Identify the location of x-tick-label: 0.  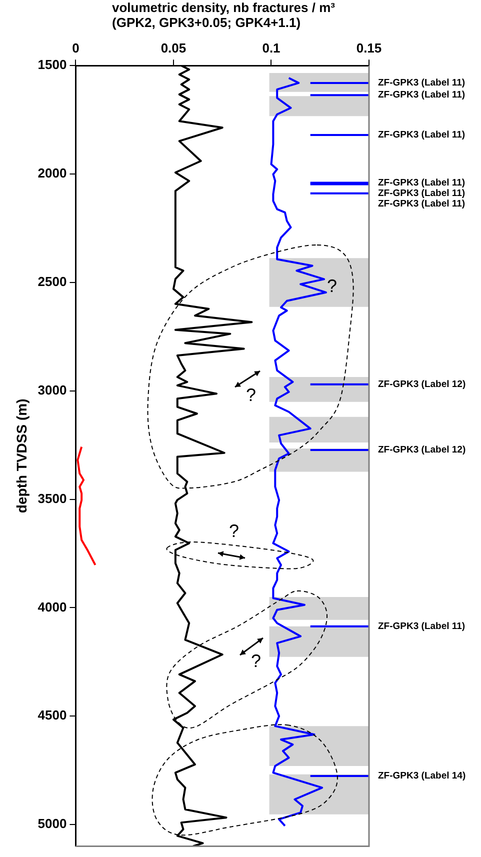
(76, 48).